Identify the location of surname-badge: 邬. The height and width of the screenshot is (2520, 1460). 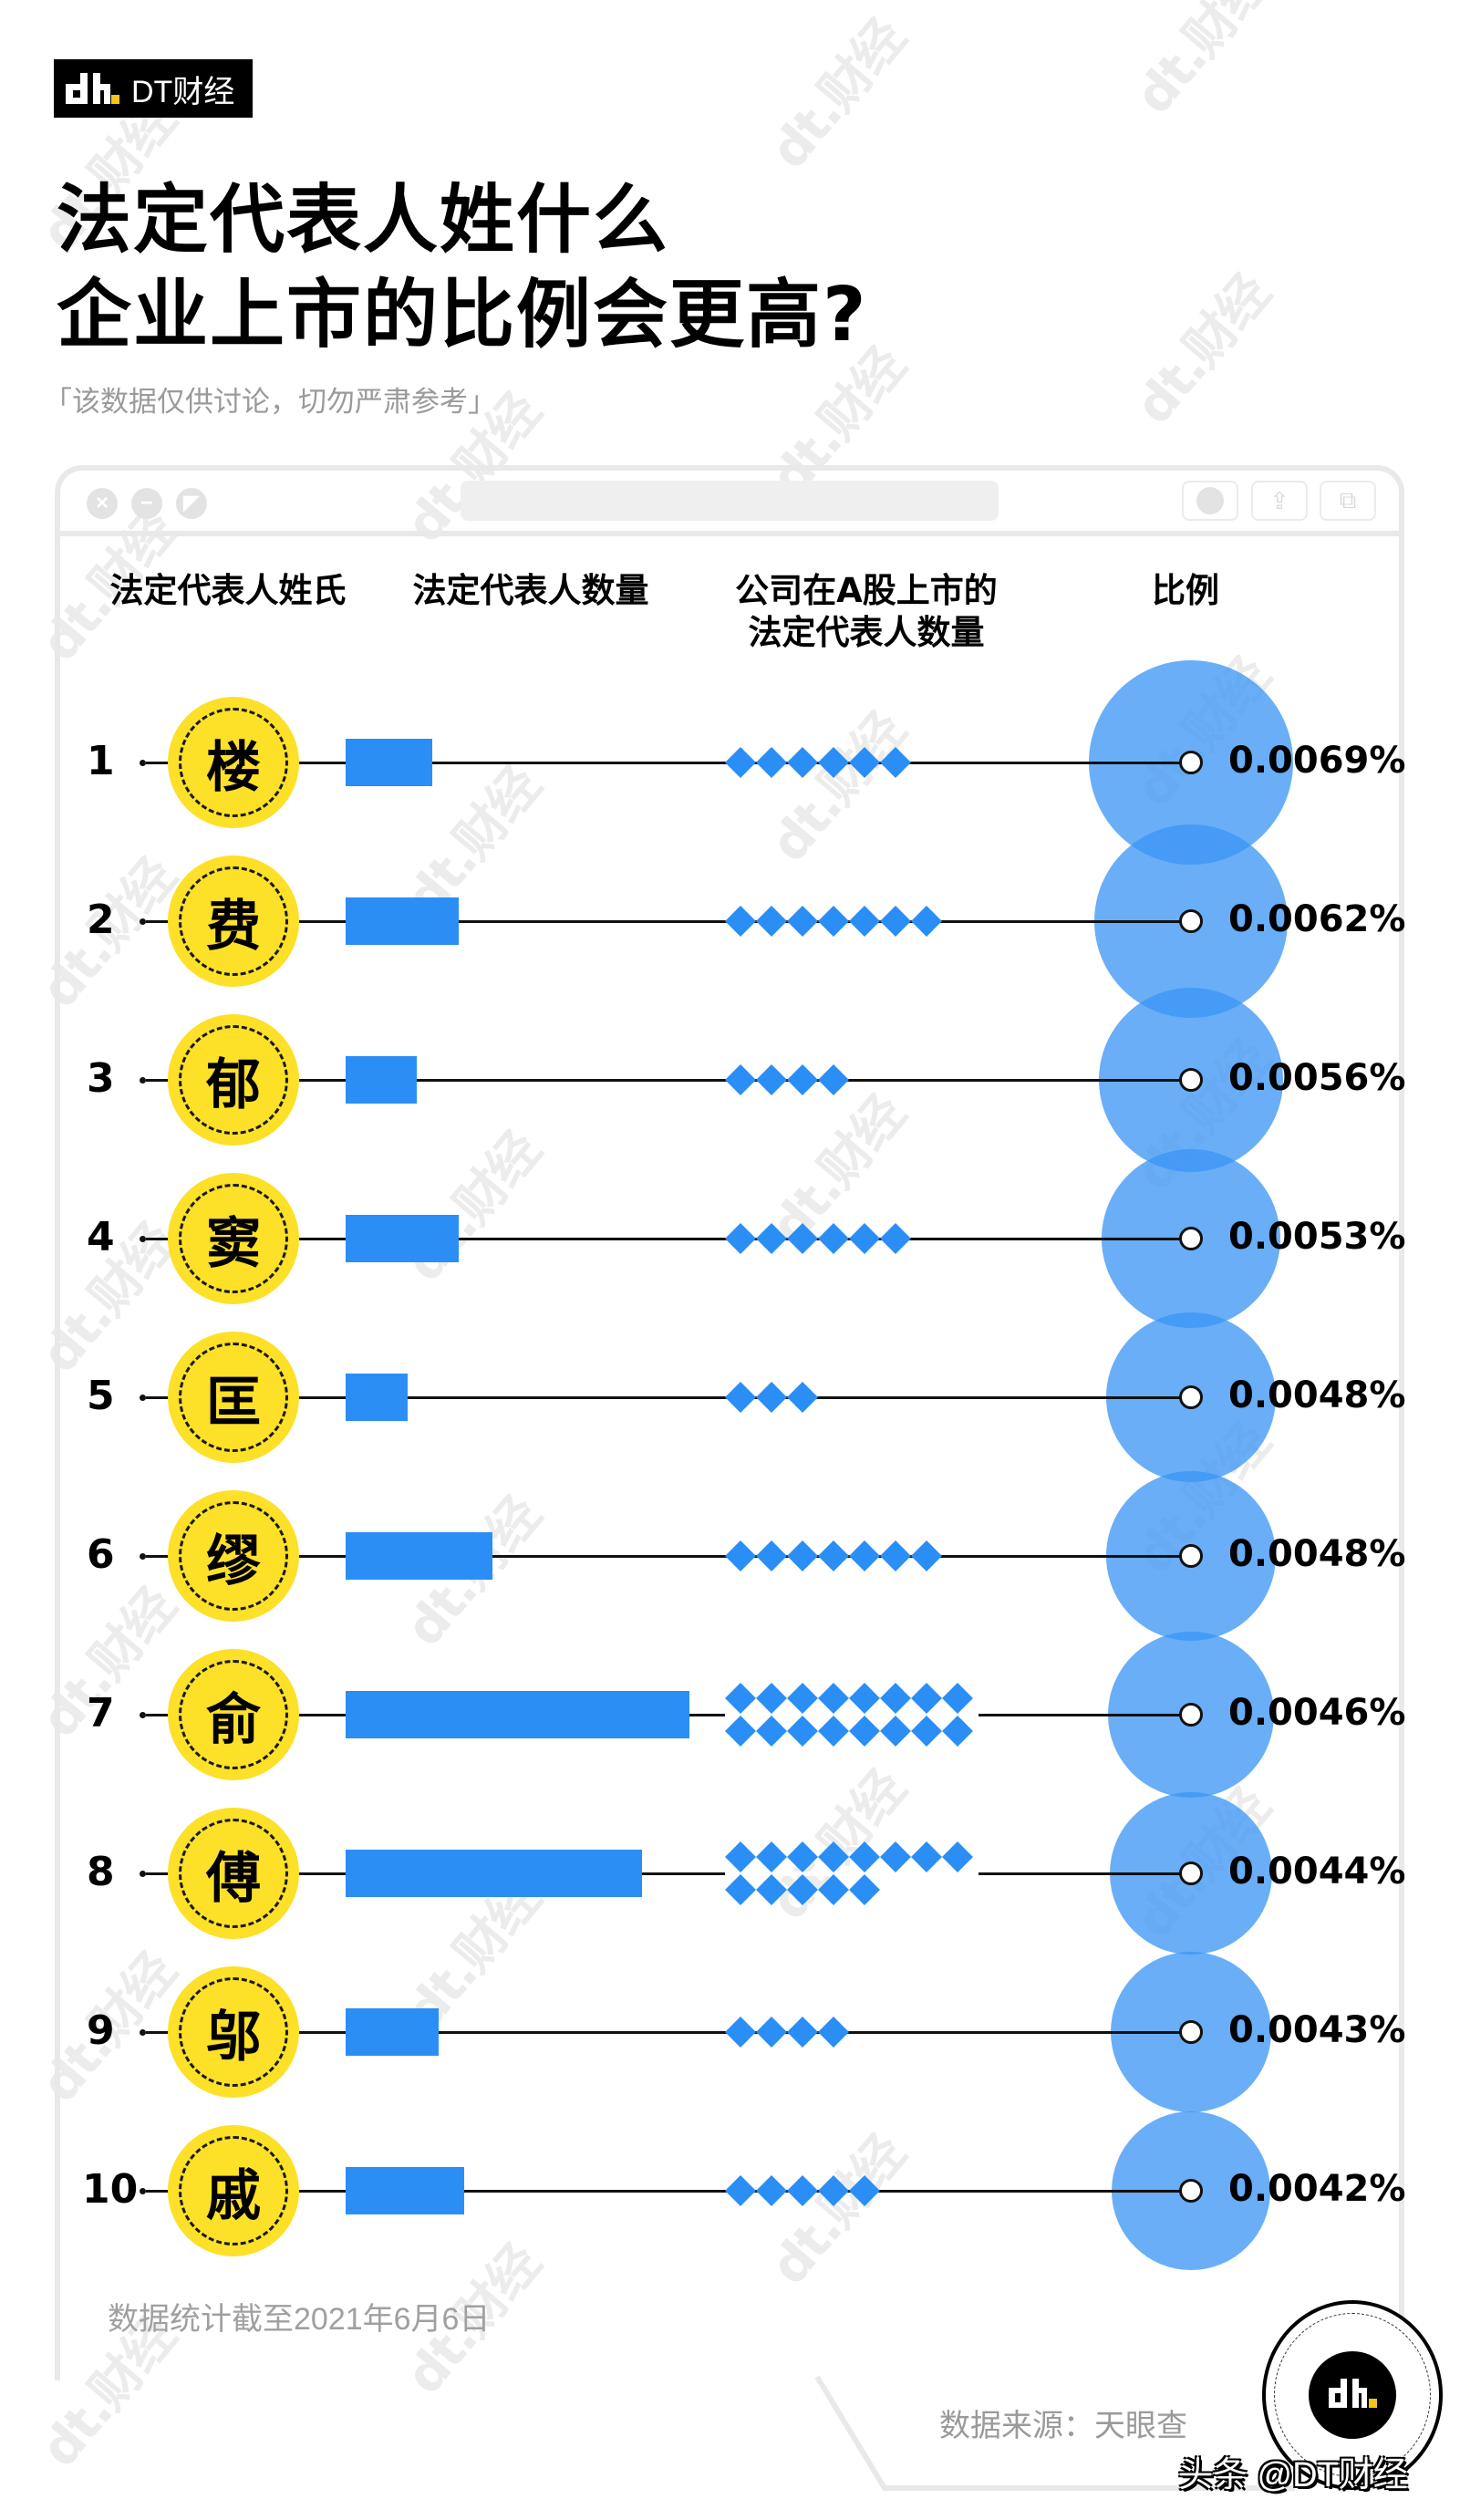
(233, 2032).